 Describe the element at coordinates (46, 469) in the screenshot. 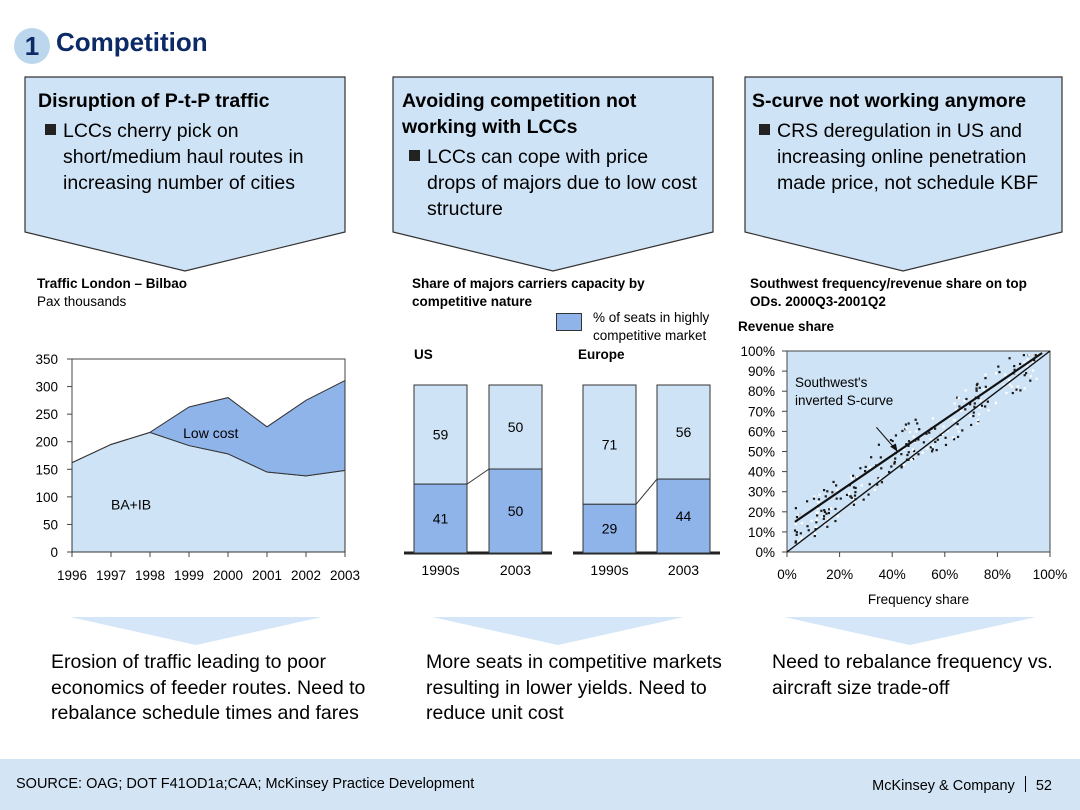

I see `chart1-y-tick-label: 150` at that location.